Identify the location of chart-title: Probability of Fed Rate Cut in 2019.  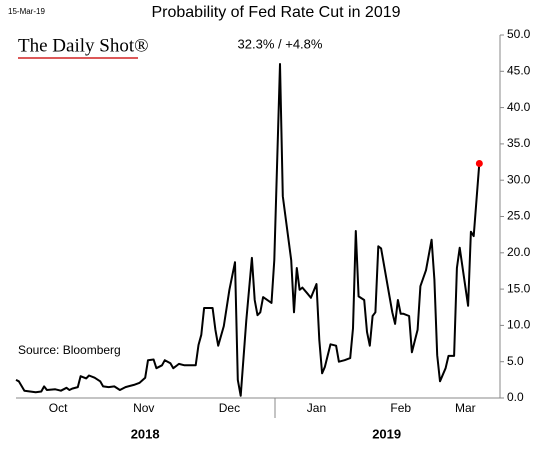
(275, 12).